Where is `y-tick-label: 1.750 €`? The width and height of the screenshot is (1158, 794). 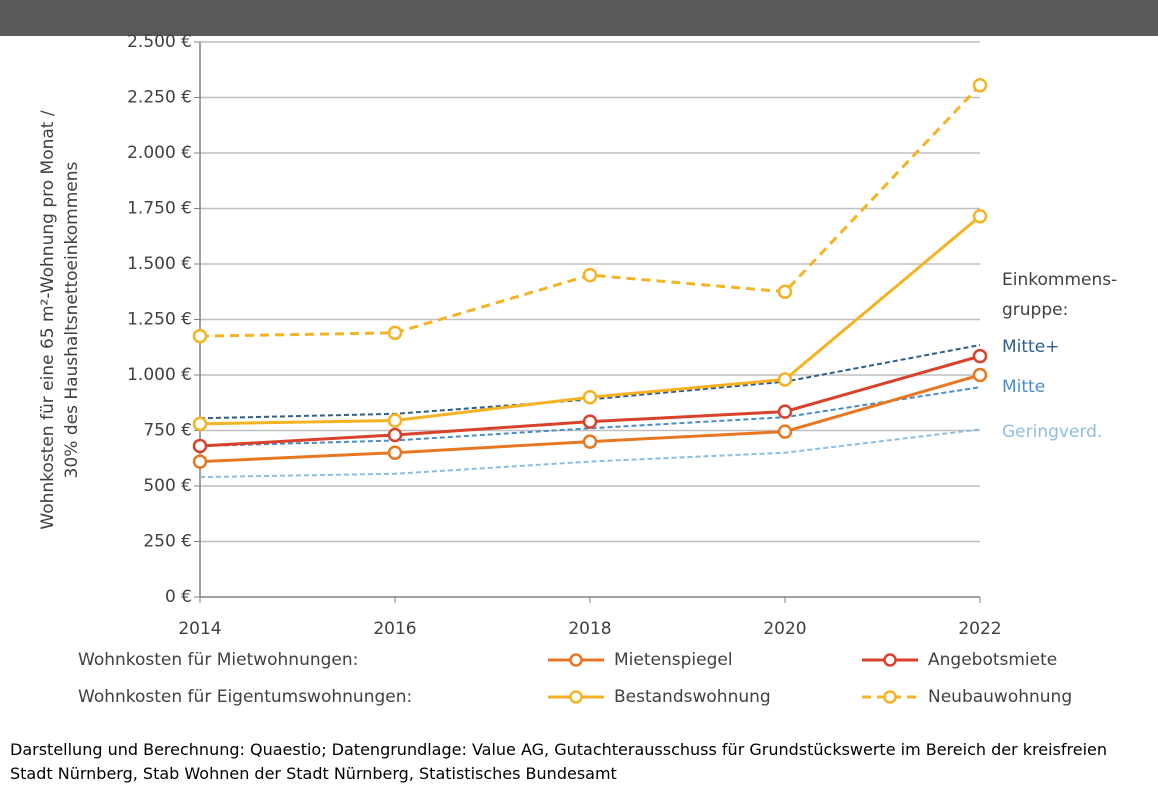
y-tick-label: 1.750 € is located at coordinates (159, 209).